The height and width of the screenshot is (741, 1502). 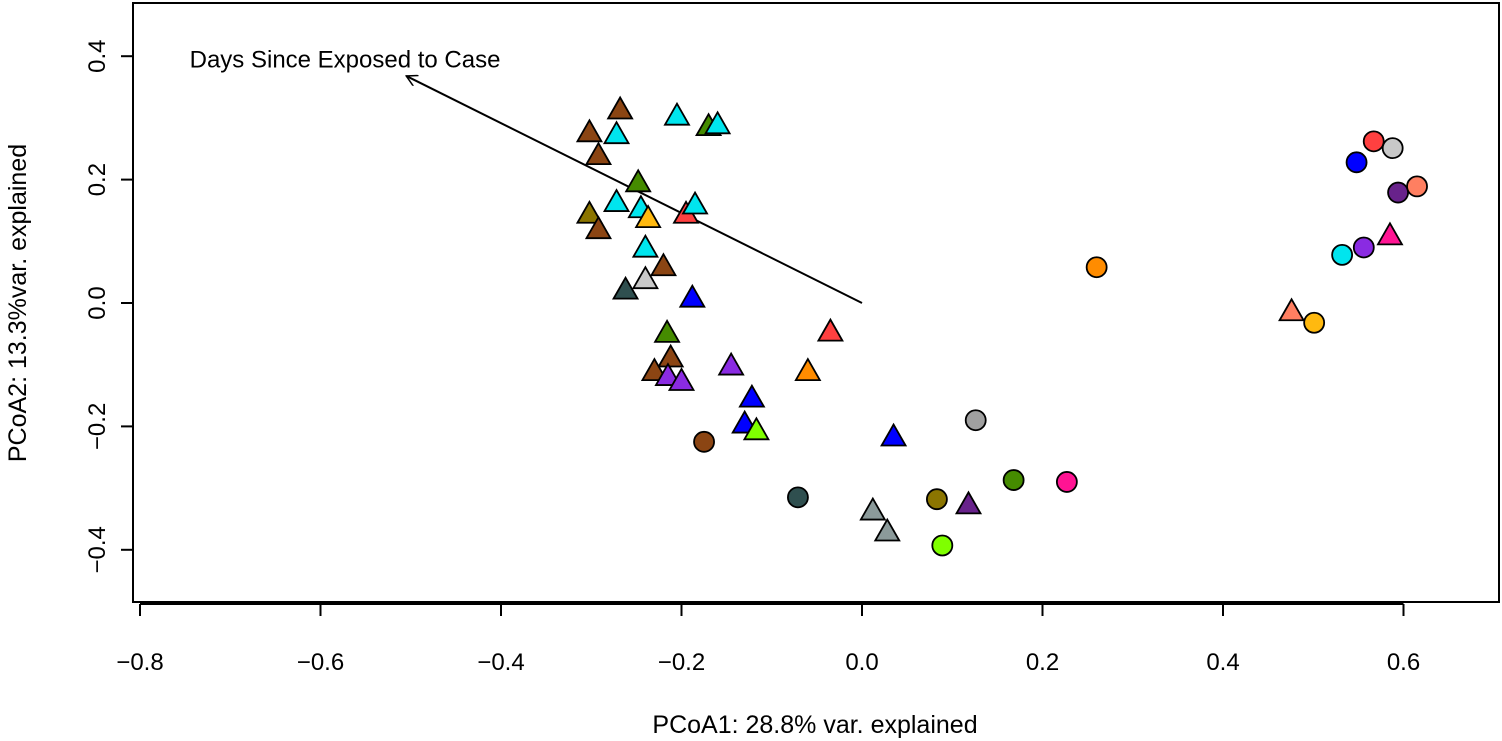 What do you see at coordinates (139, 662) in the screenshot?
I see `x-tick-label: −0.8` at bounding box center [139, 662].